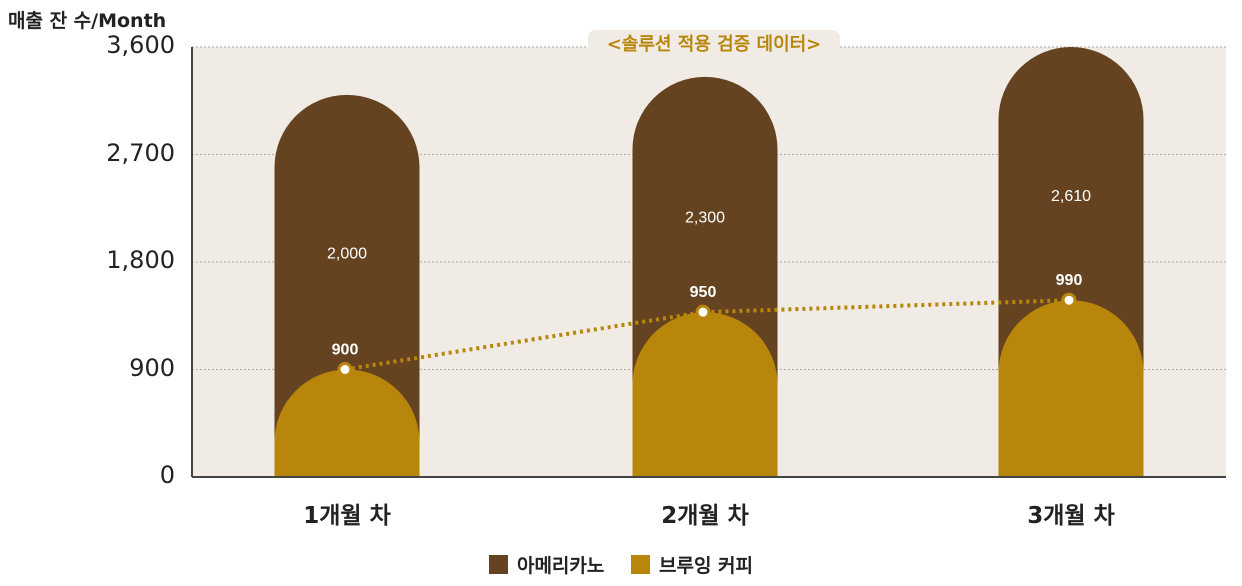  Describe the element at coordinates (167, 475) in the screenshot. I see `y-tick-0: 0` at that location.